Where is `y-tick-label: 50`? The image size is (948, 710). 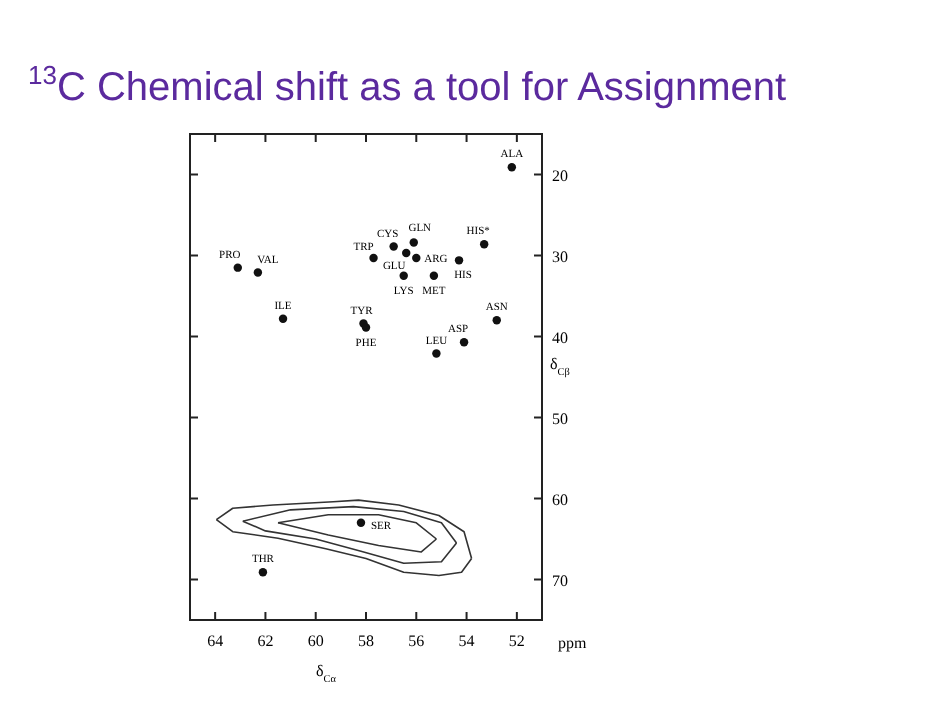
y-tick-label: 50 is located at coordinates (560, 418).